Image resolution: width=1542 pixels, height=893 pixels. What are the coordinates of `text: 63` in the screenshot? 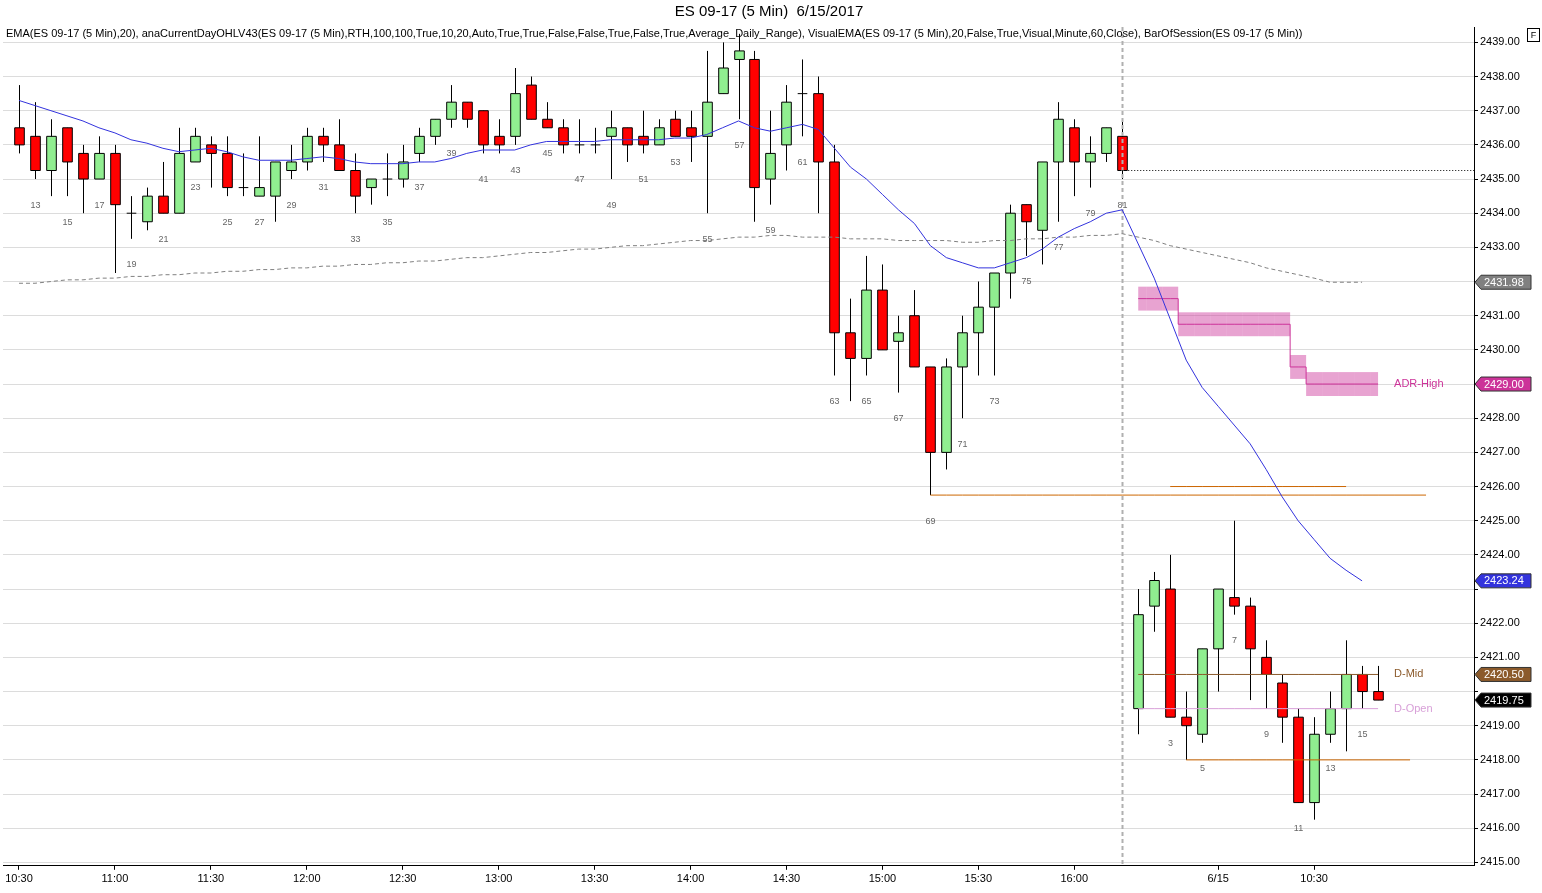 It's located at (834, 400).